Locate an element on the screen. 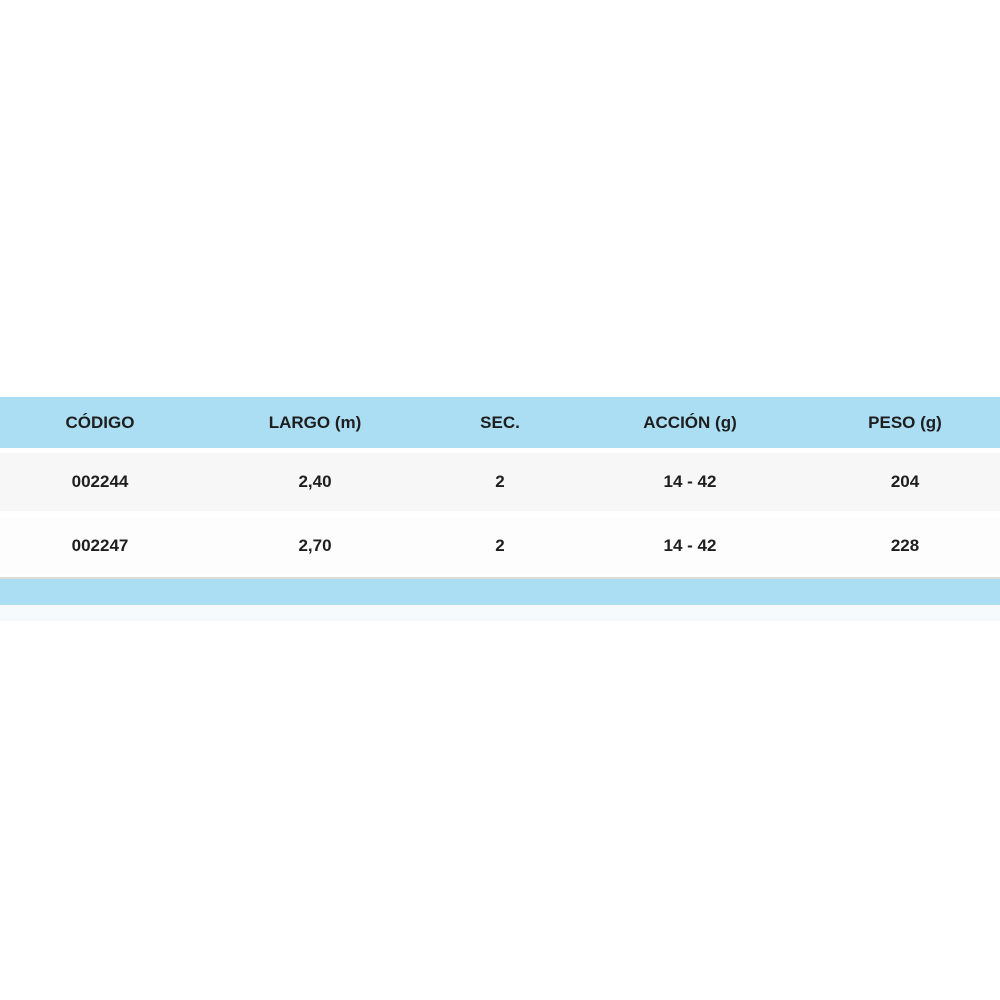 This screenshot has width=1000, height=1000. column-header-peso: PESO (g) is located at coordinates (905, 422).